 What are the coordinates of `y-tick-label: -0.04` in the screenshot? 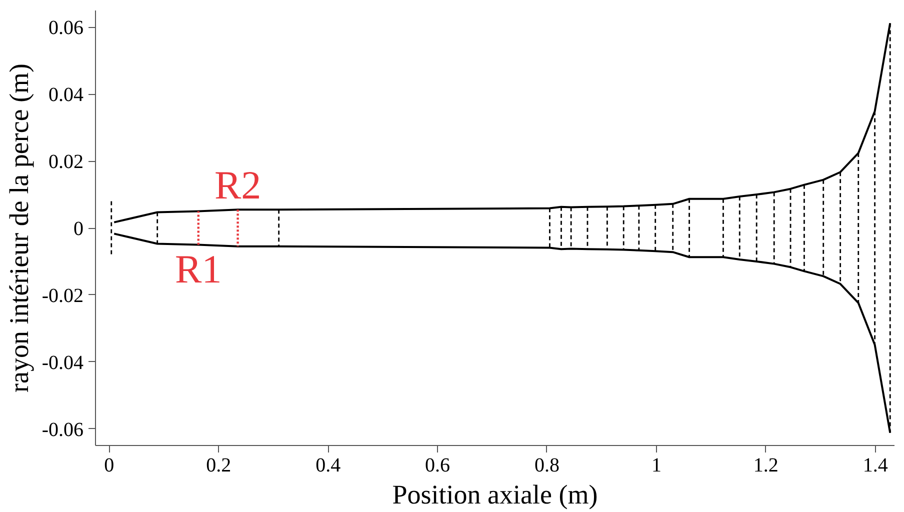 It's located at (63, 363).